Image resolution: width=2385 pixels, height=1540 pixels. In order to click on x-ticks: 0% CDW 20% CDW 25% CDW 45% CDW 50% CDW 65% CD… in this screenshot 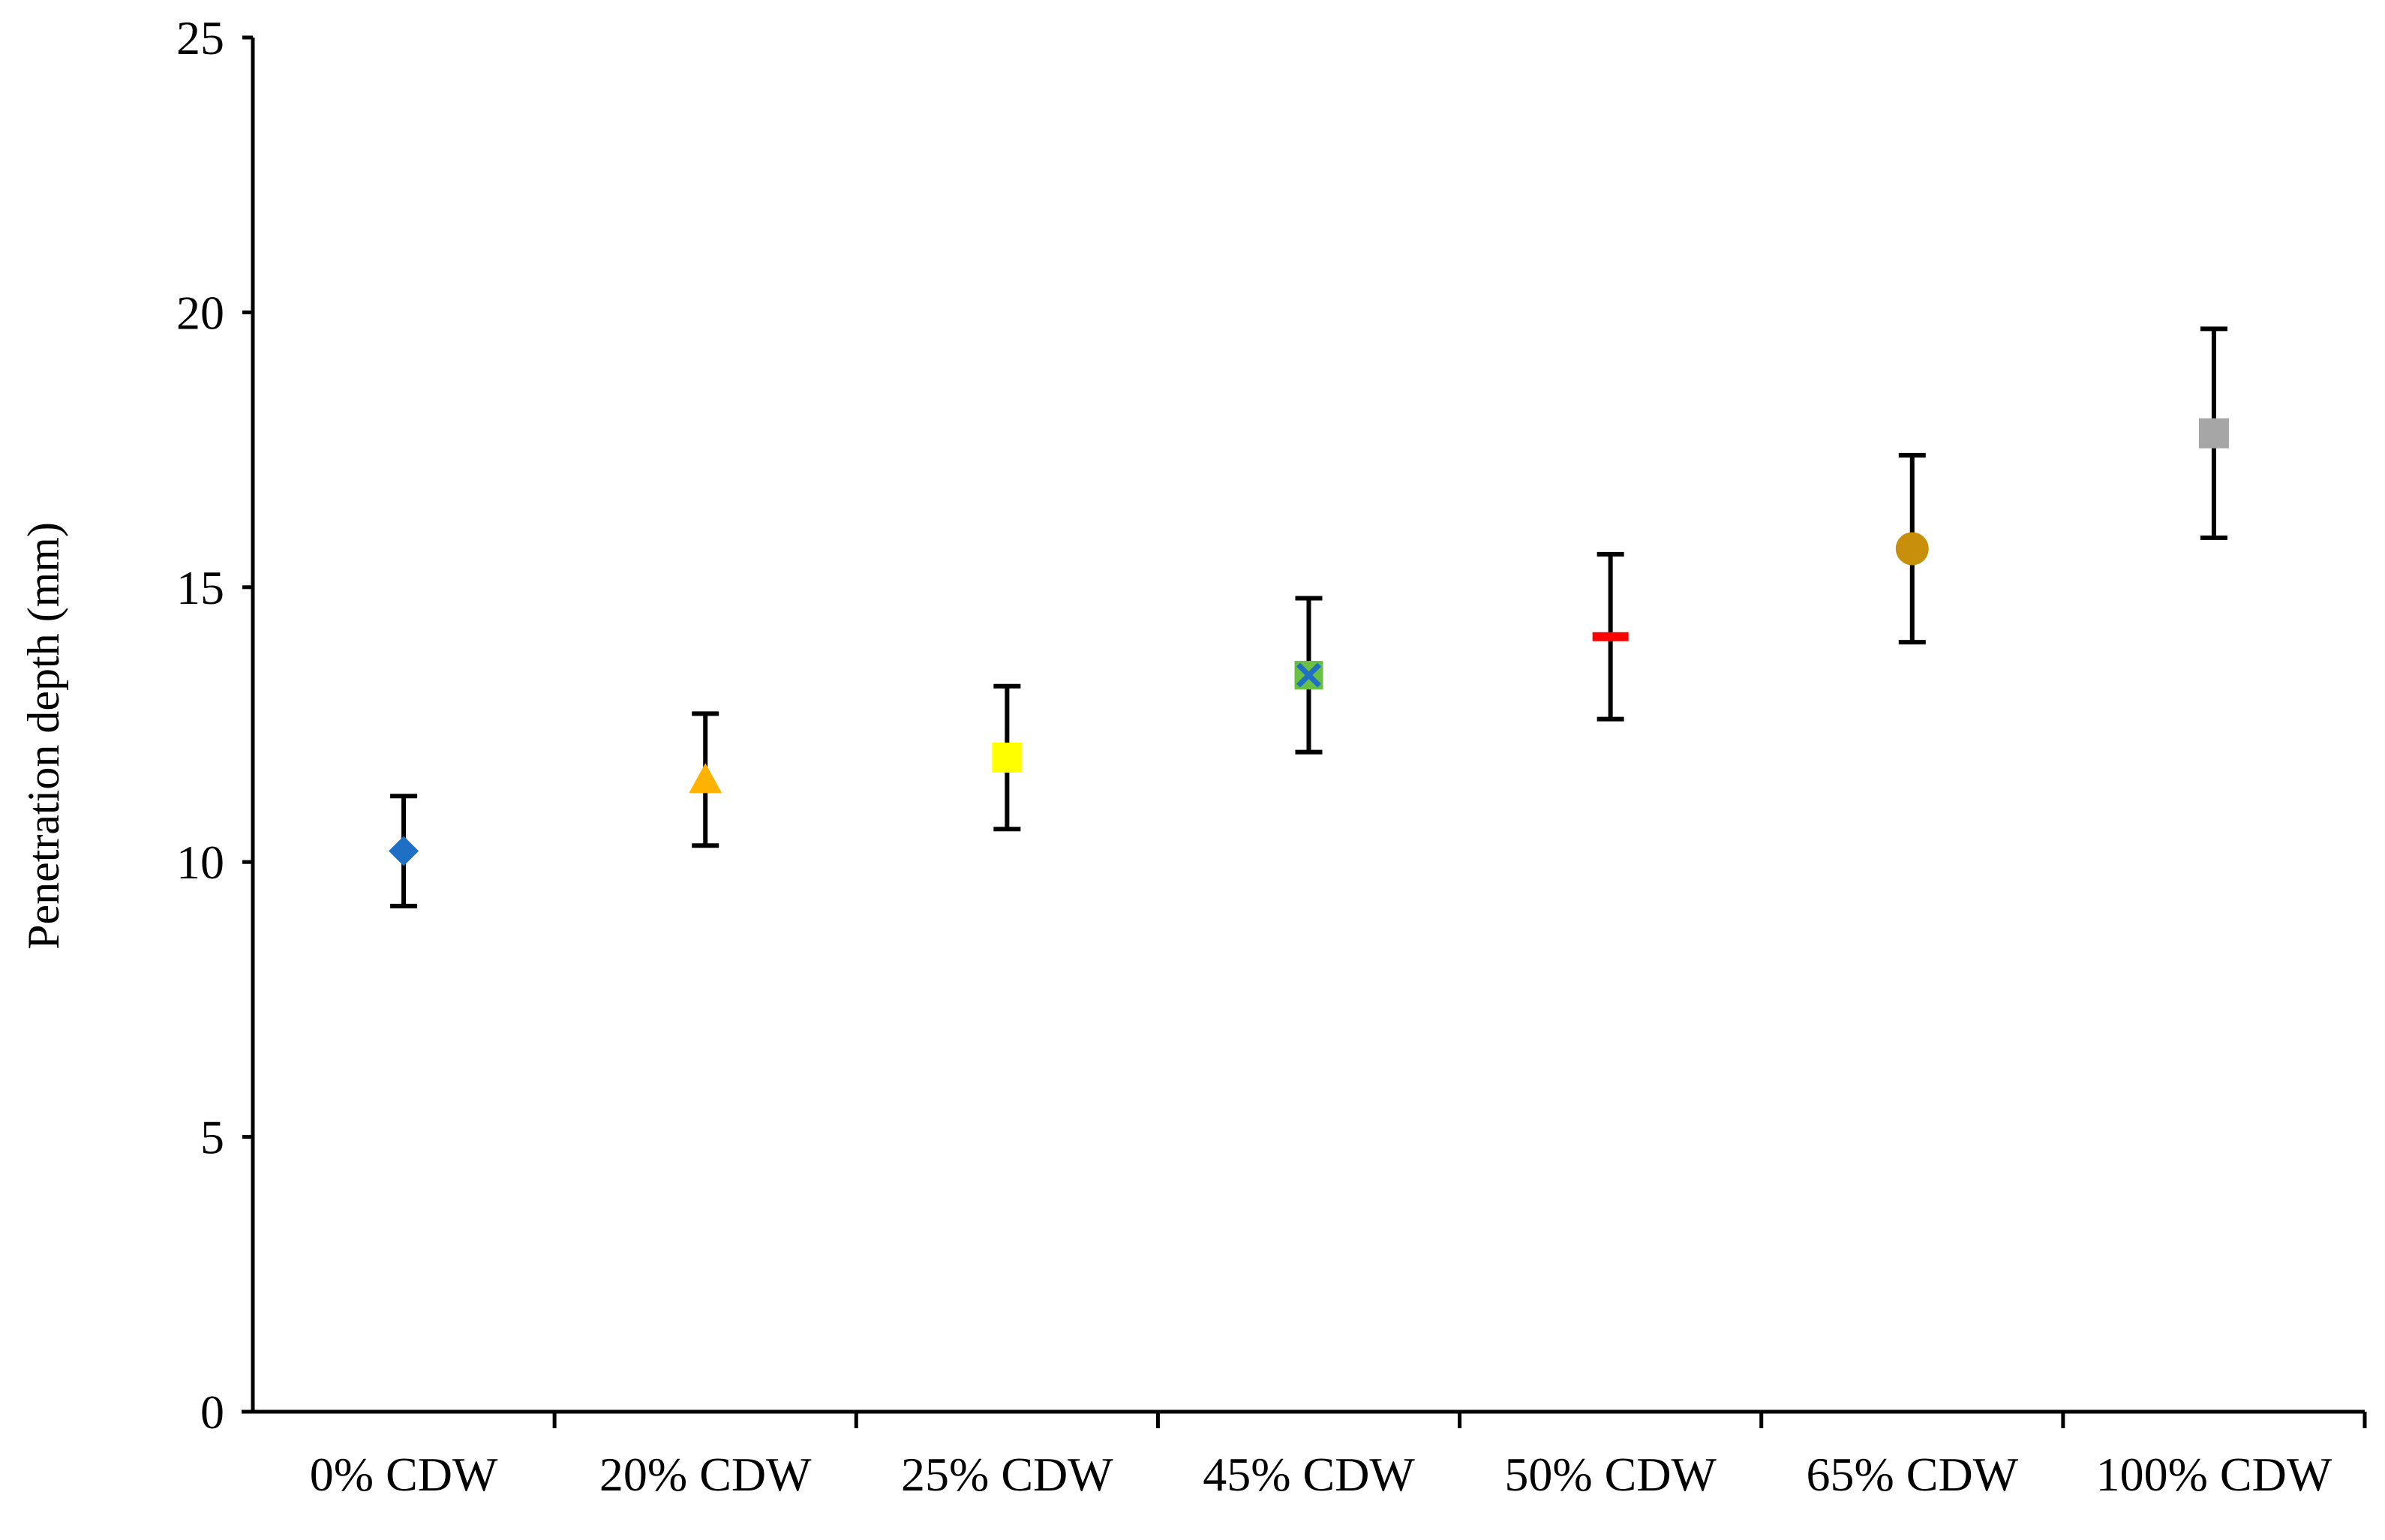, I will do `click(1338, 1456)`.